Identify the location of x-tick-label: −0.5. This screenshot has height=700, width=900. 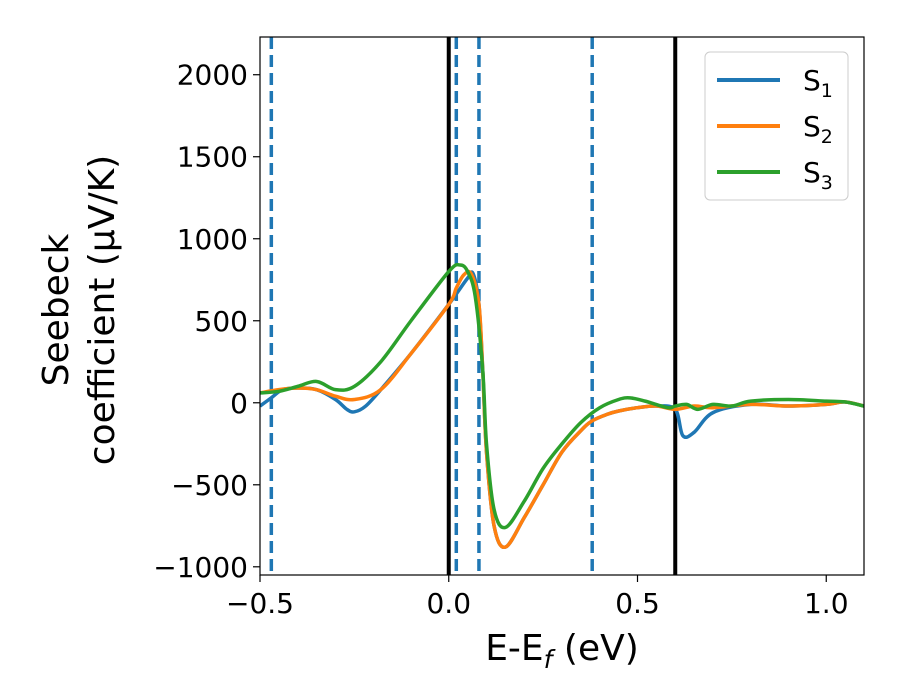
(260, 603).